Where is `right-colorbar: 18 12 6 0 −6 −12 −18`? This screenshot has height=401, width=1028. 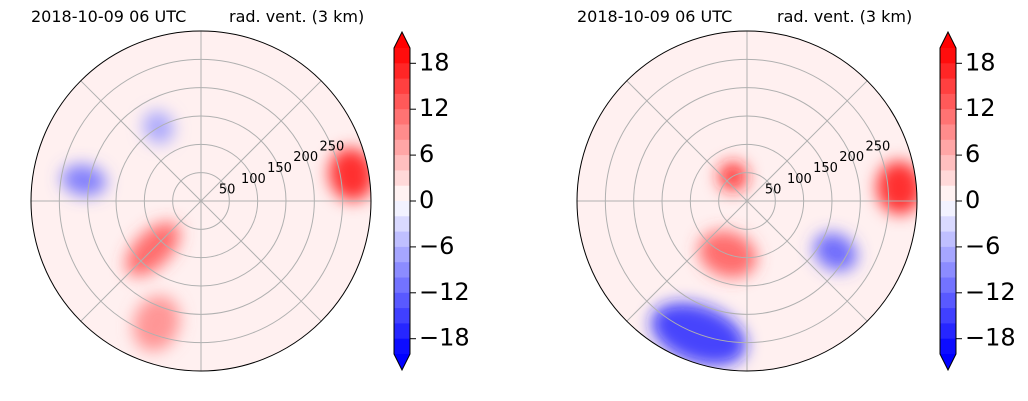
right-colorbar: 18 12 6 0 −6 −12 −18 is located at coordinates (977, 201).